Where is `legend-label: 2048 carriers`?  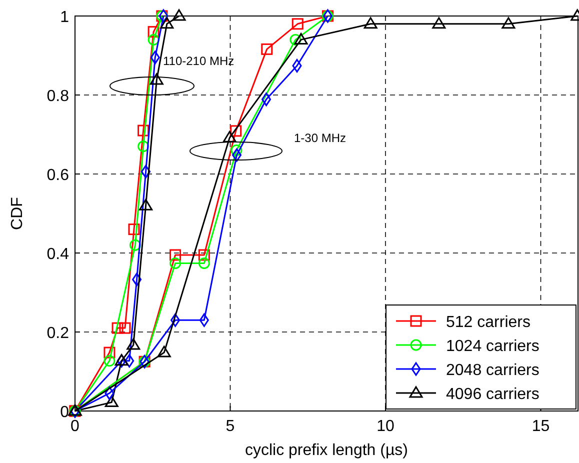 legend-label: 2048 carriers is located at coordinates (493, 370).